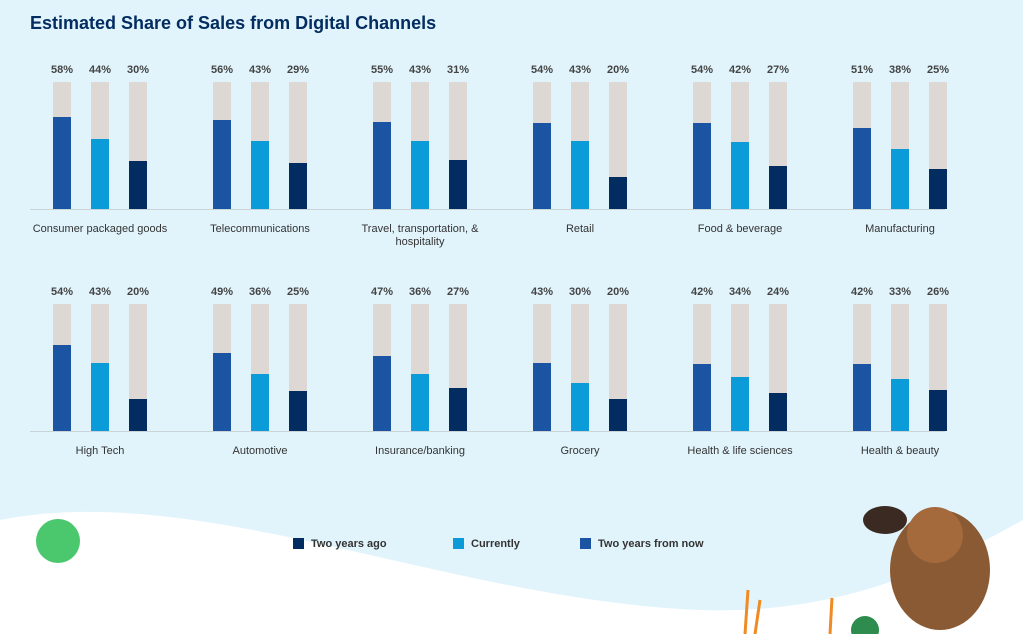 The image size is (1023, 634). What do you see at coordinates (382, 292) in the screenshot?
I see `value-label: 47%` at bounding box center [382, 292].